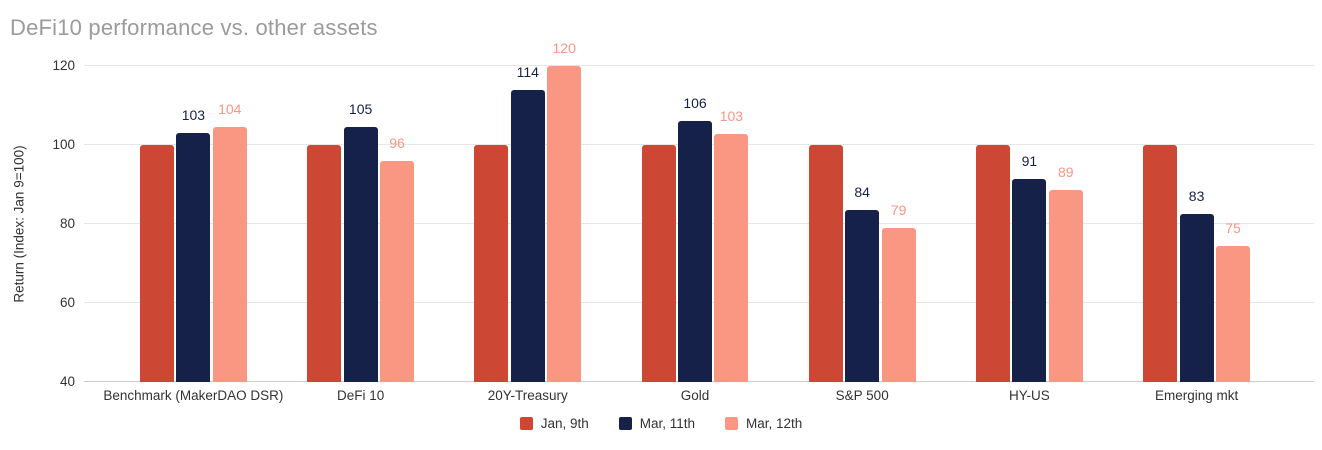  I want to click on y-tick-label-60: 60, so click(67, 302).